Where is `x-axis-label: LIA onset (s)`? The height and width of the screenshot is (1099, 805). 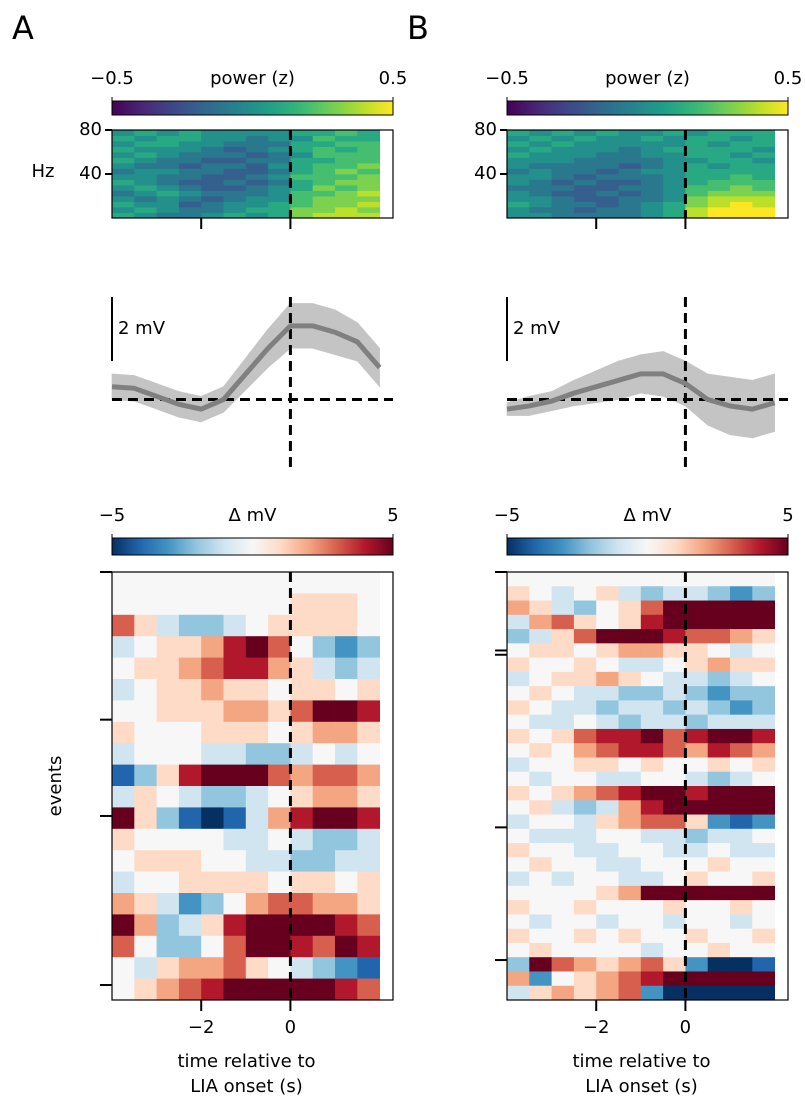 x-axis-label: LIA onset (s) is located at coordinates (246, 1086).